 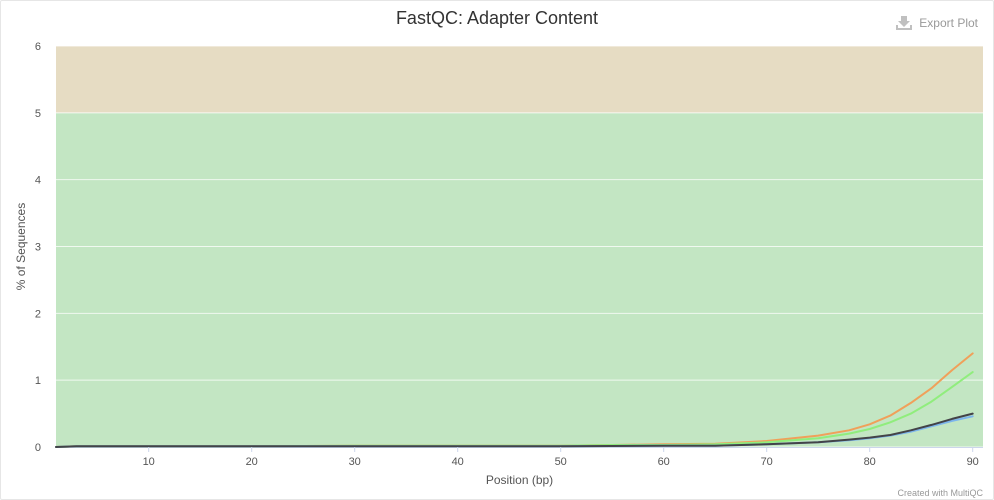 I want to click on export-plot-label: Export Plot, so click(x=948, y=23).